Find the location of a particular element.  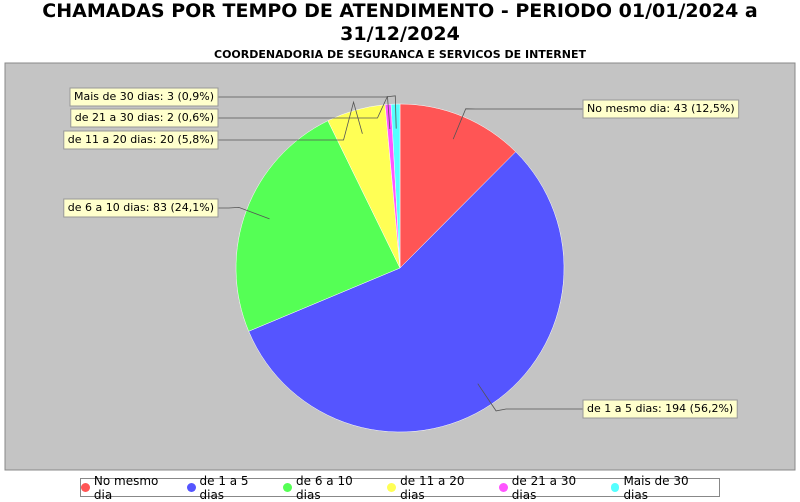

data-label: de 11 a 20 dias: 20 (5,8%) is located at coordinates (141, 140).